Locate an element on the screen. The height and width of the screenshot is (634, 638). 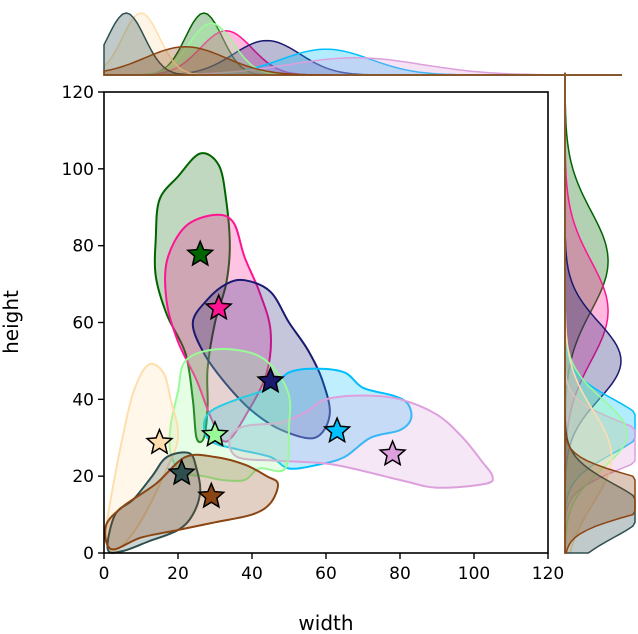
kde-contour-deeppink is located at coordinates (218, 328).